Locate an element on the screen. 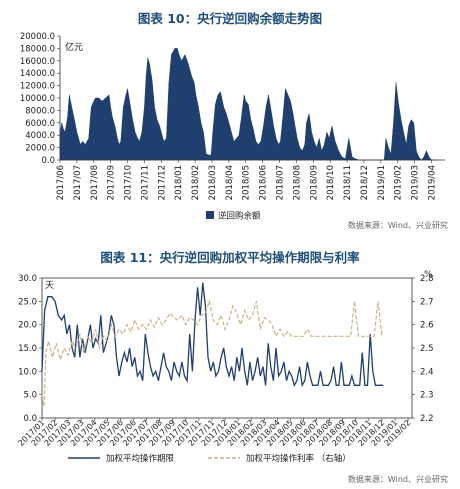 This screenshot has height=489, width=460. x-tick-label: 2019/03 is located at coordinates (416, 182).